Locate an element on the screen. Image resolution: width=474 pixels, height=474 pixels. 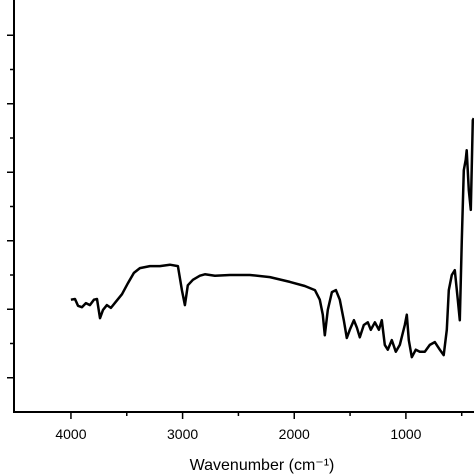
x-tick-label: 1000 is located at coordinates (405, 434).